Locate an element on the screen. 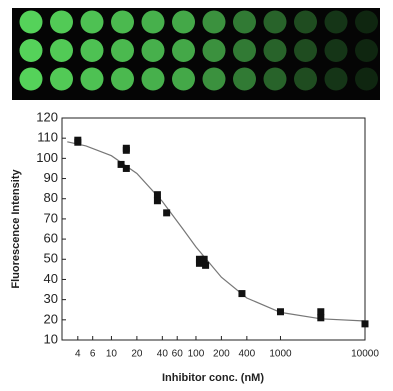 This screenshot has width=393, height=391. x-tick-label: 40 is located at coordinates (163, 354).